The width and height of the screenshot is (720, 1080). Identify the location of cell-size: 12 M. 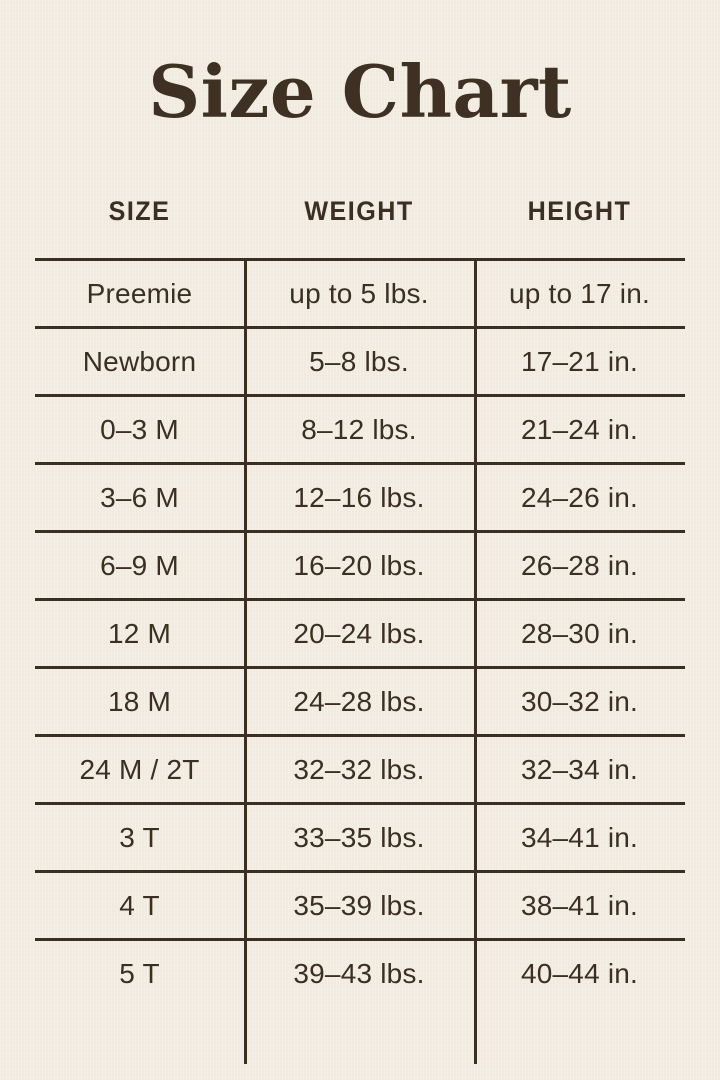
(139, 633).